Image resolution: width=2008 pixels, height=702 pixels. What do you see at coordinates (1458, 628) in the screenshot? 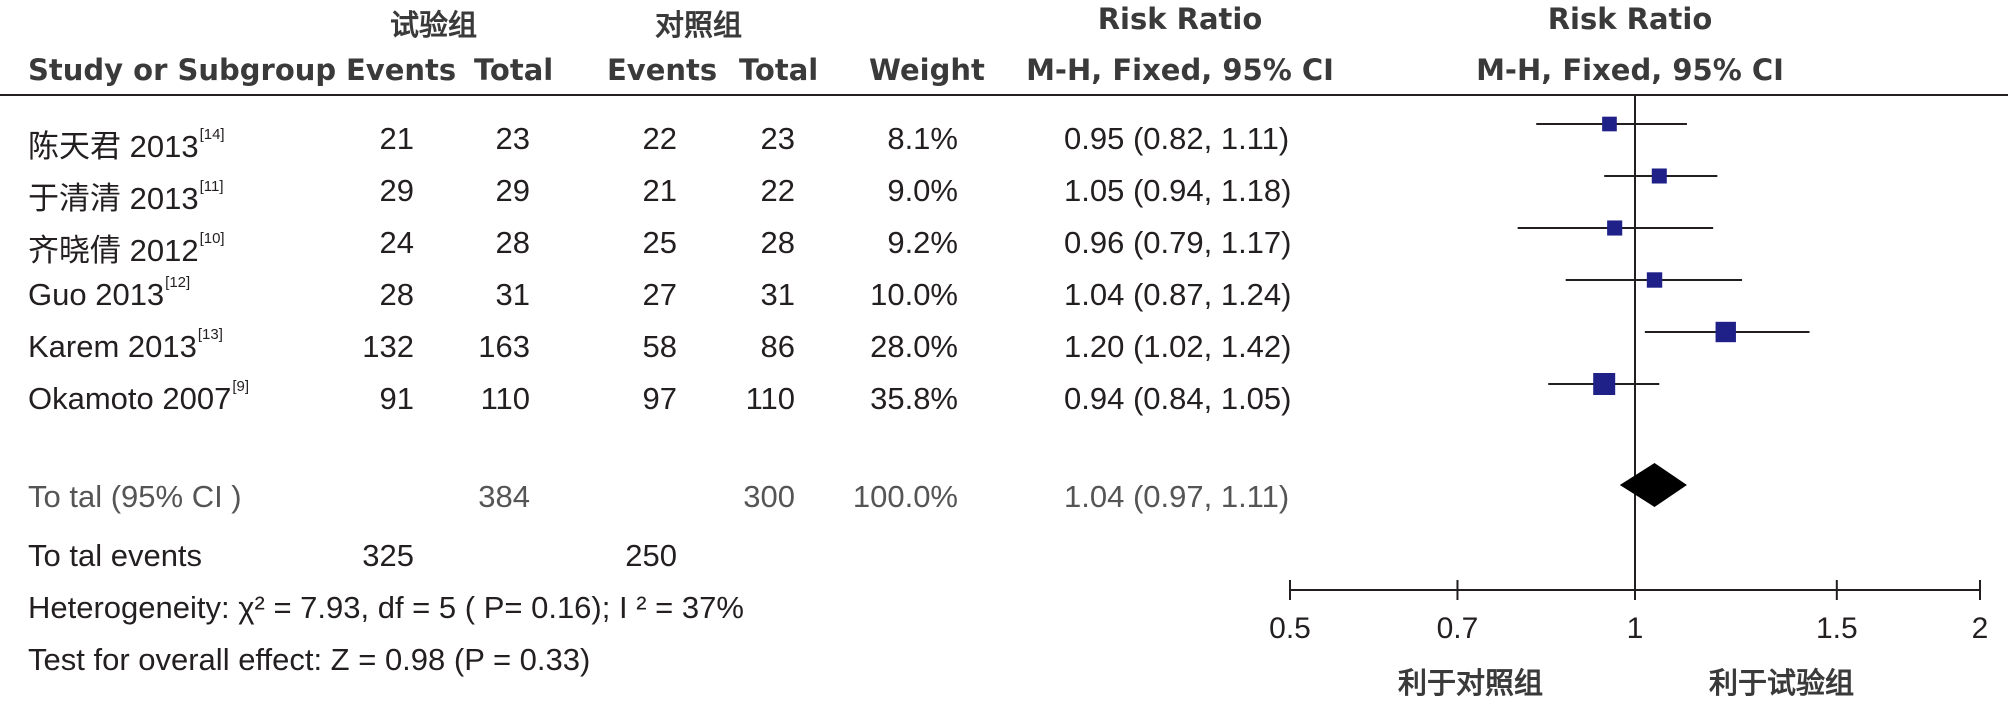
I see `x-tick-label: 0.7` at bounding box center [1458, 628].